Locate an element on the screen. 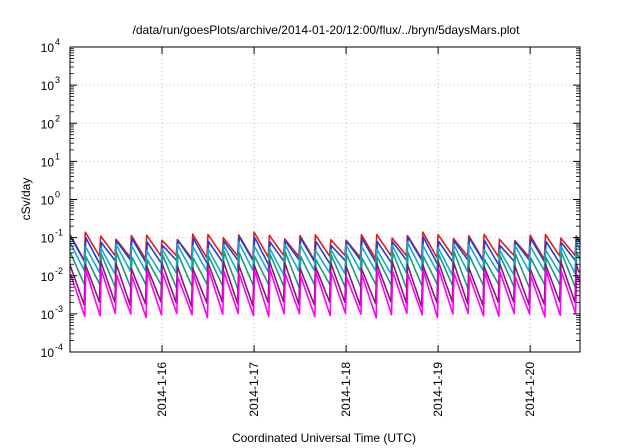 This screenshot has height=448, width=640. y-tick-exponent: -3 is located at coordinates (59, 309).